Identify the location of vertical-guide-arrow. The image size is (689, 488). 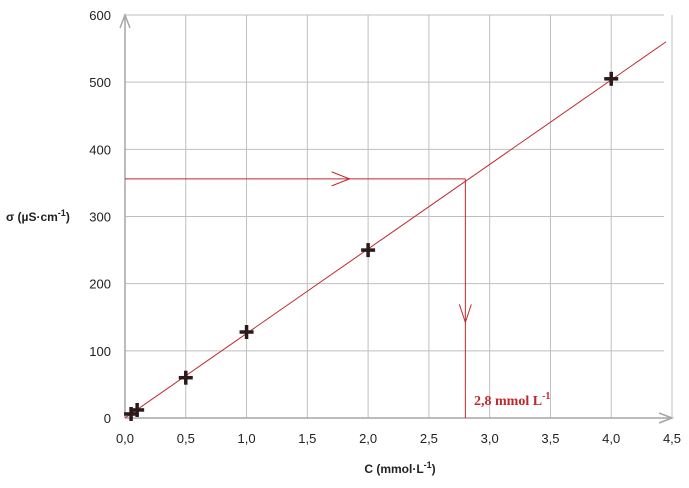
(465, 314).